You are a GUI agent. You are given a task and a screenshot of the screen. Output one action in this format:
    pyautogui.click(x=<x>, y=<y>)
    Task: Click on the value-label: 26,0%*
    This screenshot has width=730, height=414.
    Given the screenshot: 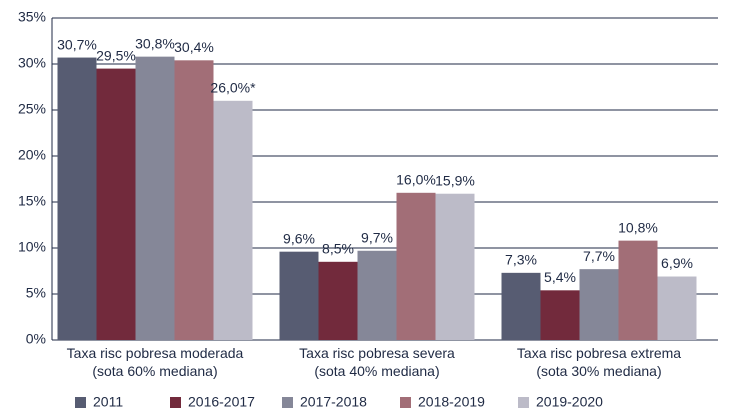 What is the action you would take?
    pyautogui.click(x=233, y=88)
    